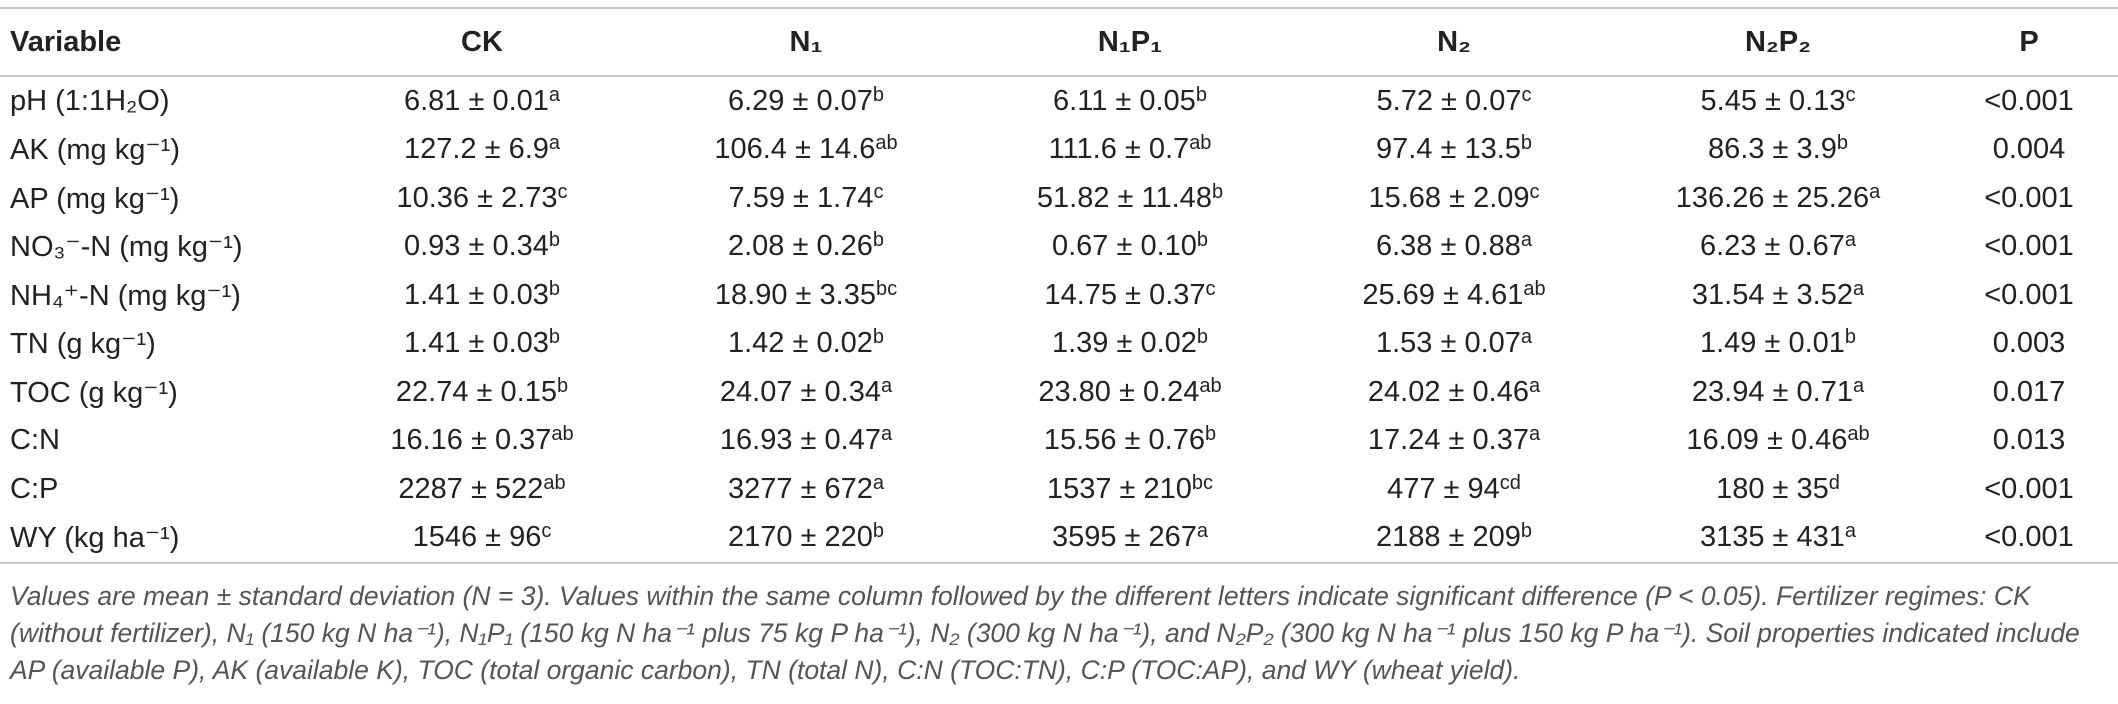 The width and height of the screenshot is (2118, 704). I want to click on value-cell: 106.4 ± 14.6ab, so click(806, 150).